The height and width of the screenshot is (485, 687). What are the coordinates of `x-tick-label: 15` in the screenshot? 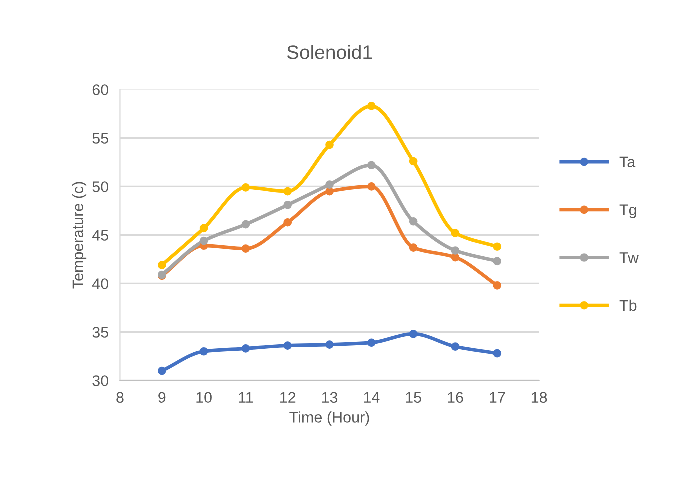 It's located at (414, 398).